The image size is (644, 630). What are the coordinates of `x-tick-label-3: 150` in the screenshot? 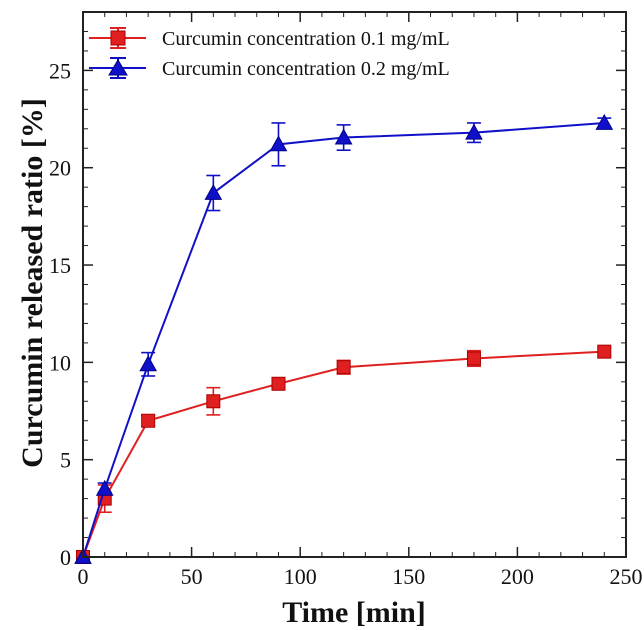 It's located at (408, 576).